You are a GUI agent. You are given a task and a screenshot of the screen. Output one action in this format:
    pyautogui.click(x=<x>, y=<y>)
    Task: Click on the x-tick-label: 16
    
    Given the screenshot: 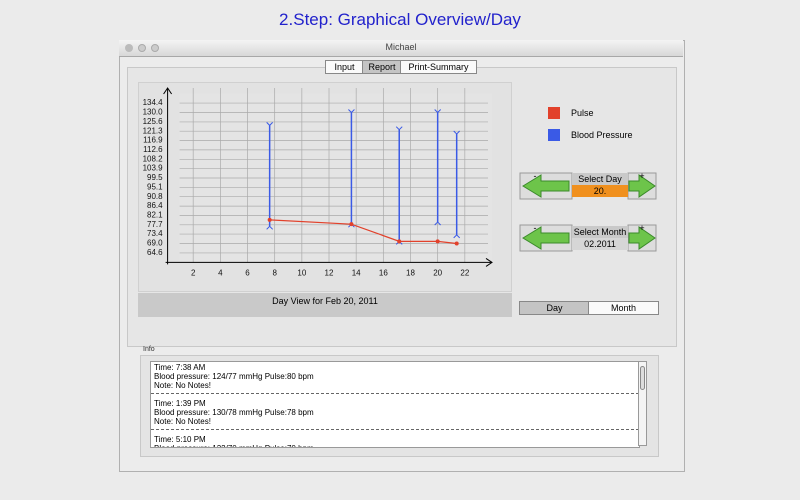 What is the action you would take?
    pyautogui.click(x=383, y=273)
    